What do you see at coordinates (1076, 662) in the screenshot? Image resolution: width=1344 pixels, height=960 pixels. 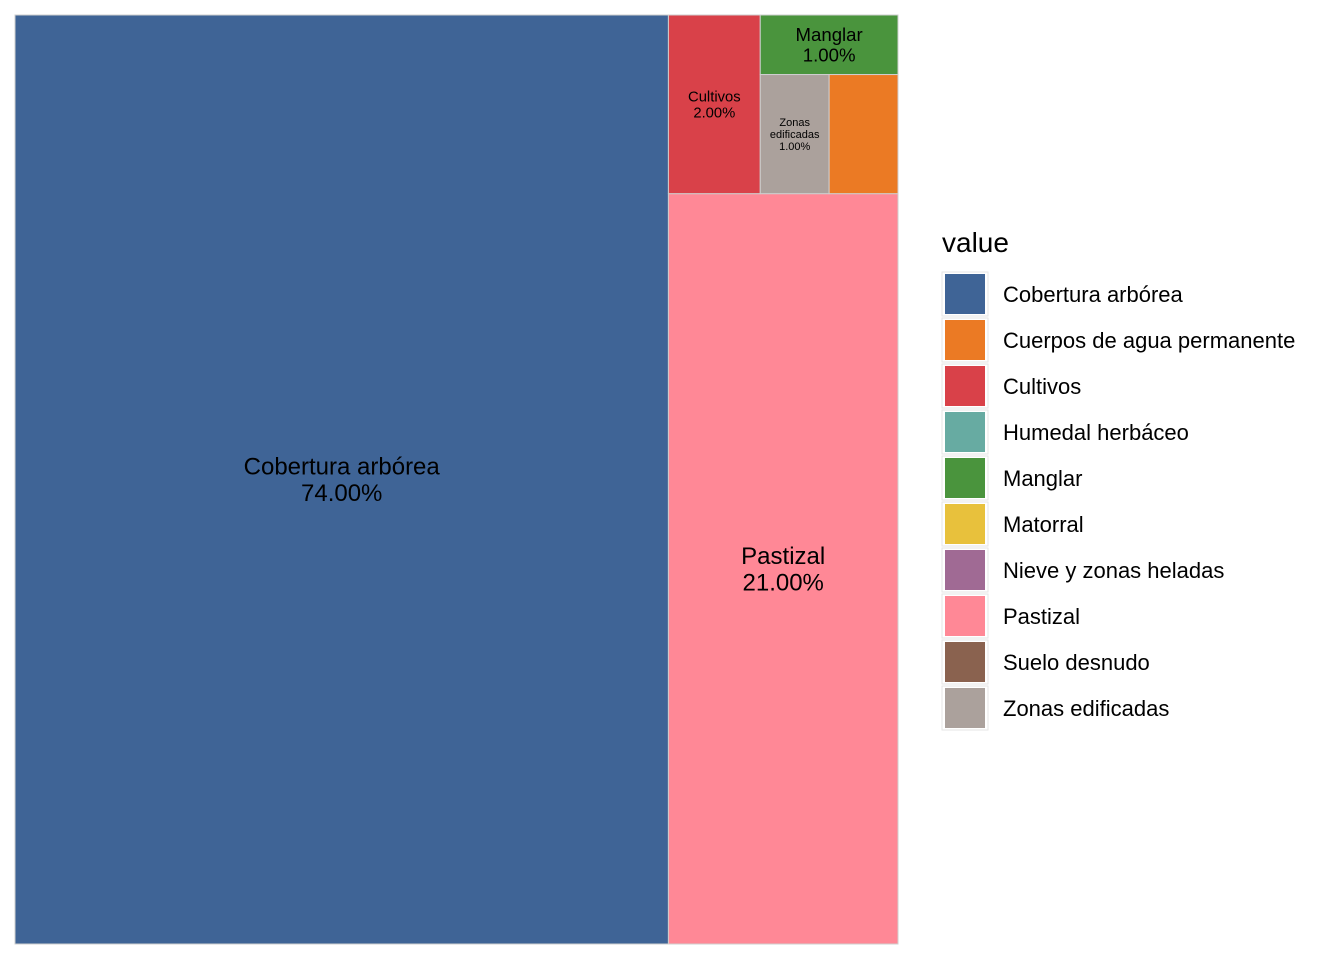 I see `legend-label: Suelo desnudo` at bounding box center [1076, 662].